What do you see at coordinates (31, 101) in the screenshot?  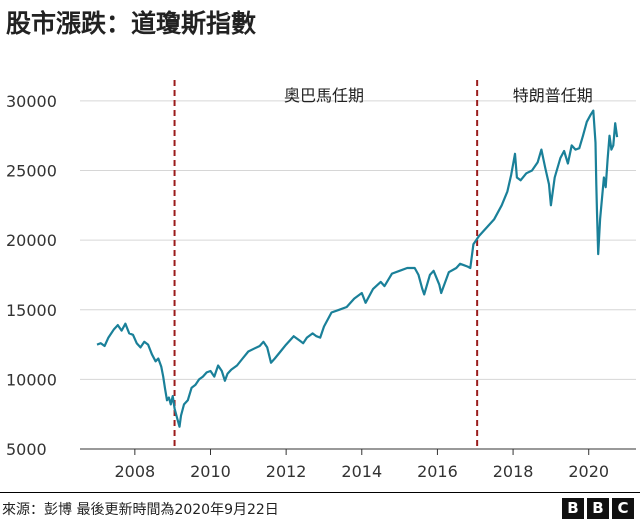 I see `y-tick-label-30000: 30000` at bounding box center [31, 101].